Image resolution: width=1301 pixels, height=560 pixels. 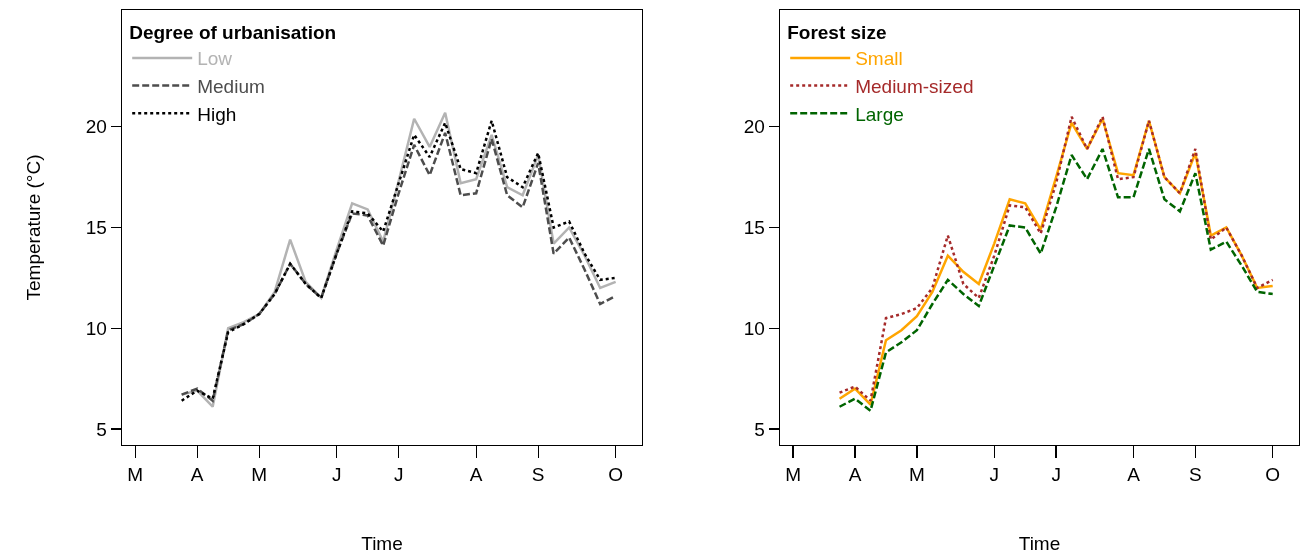 I want to click on y-axis-title: Temperature (°C), so click(x=33, y=227).